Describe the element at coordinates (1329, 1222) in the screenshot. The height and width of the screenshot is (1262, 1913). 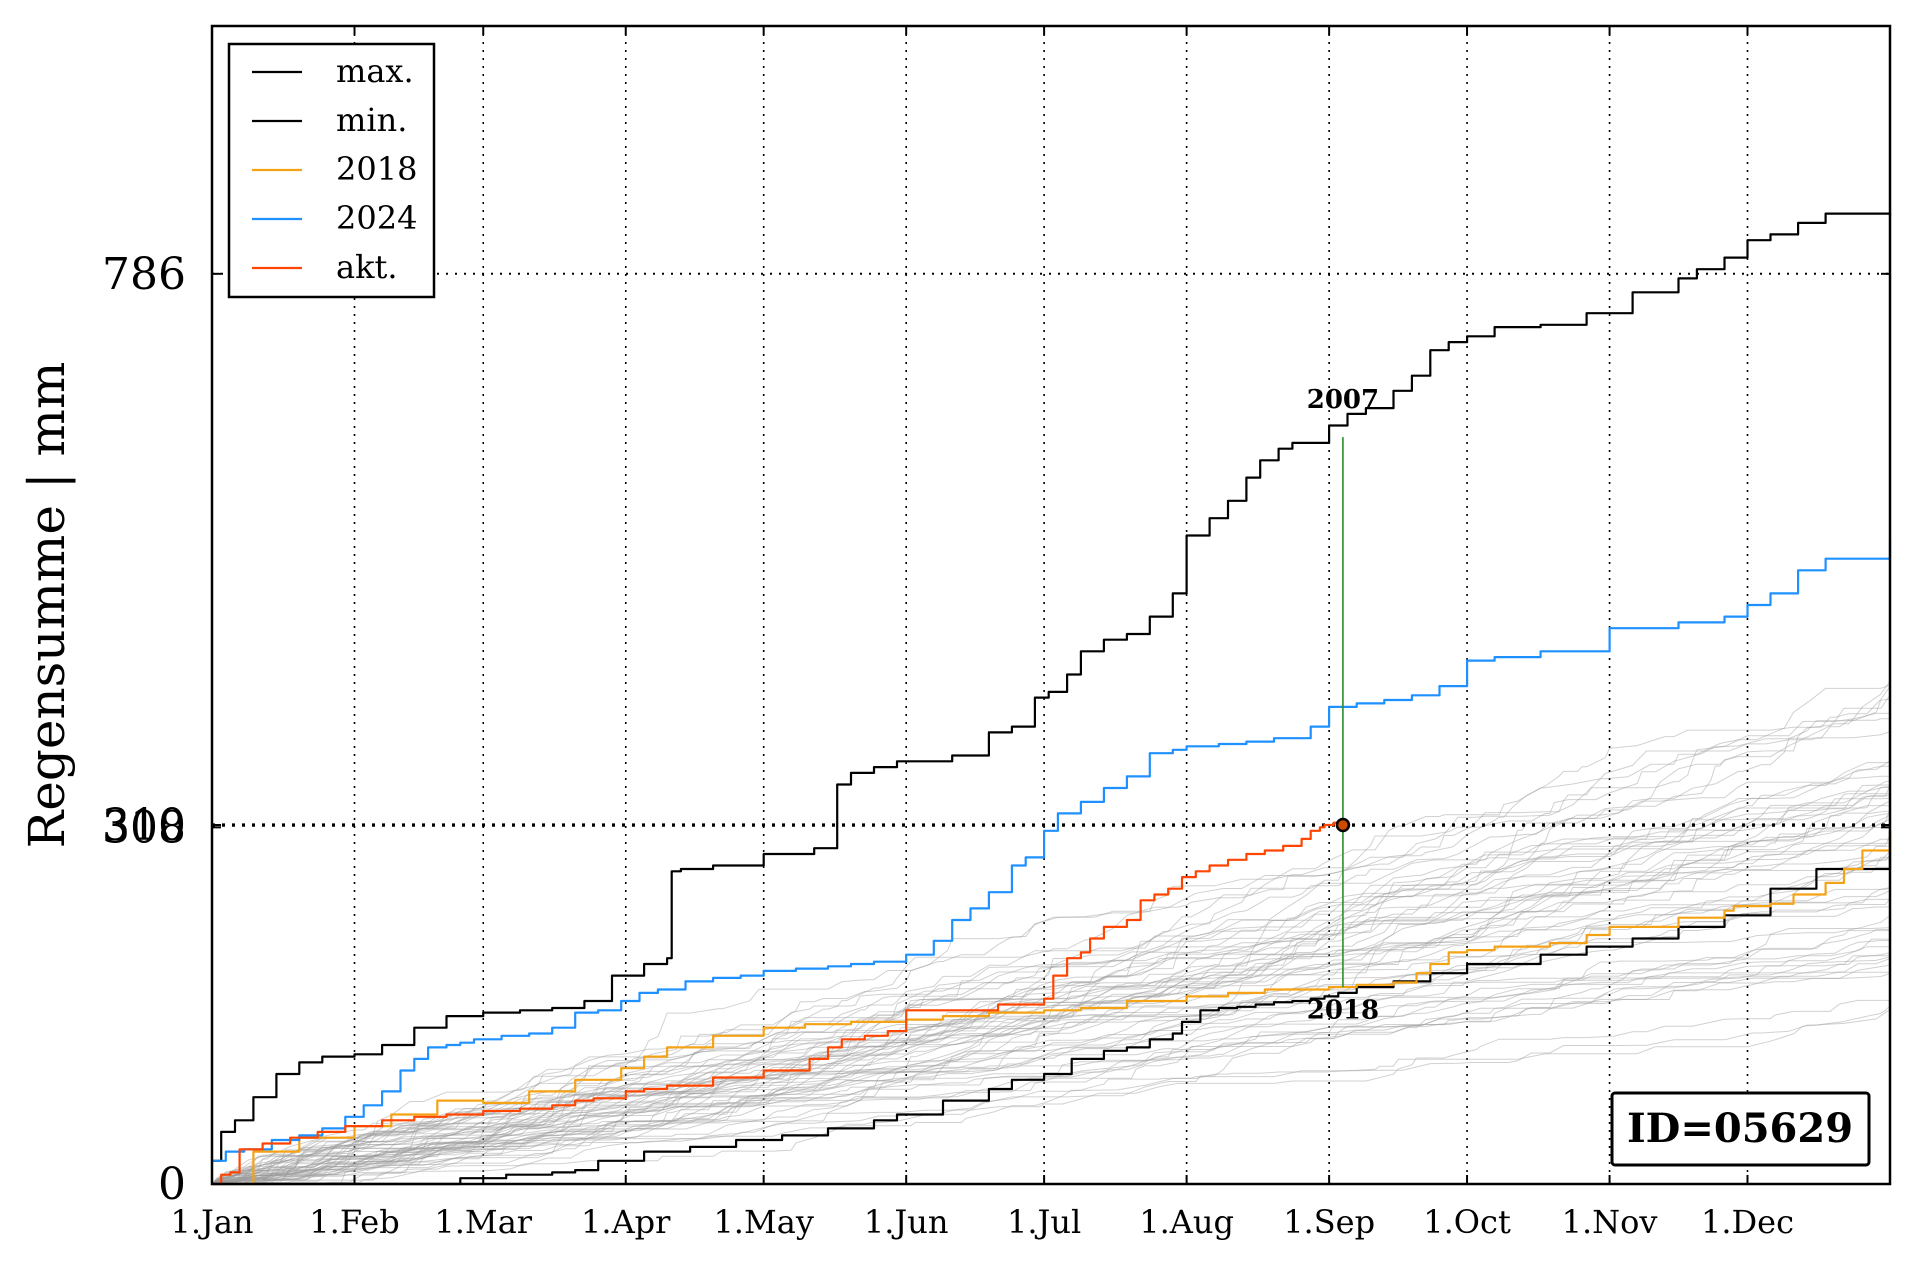
I see `x-tick-label: 1.Sep` at that location.